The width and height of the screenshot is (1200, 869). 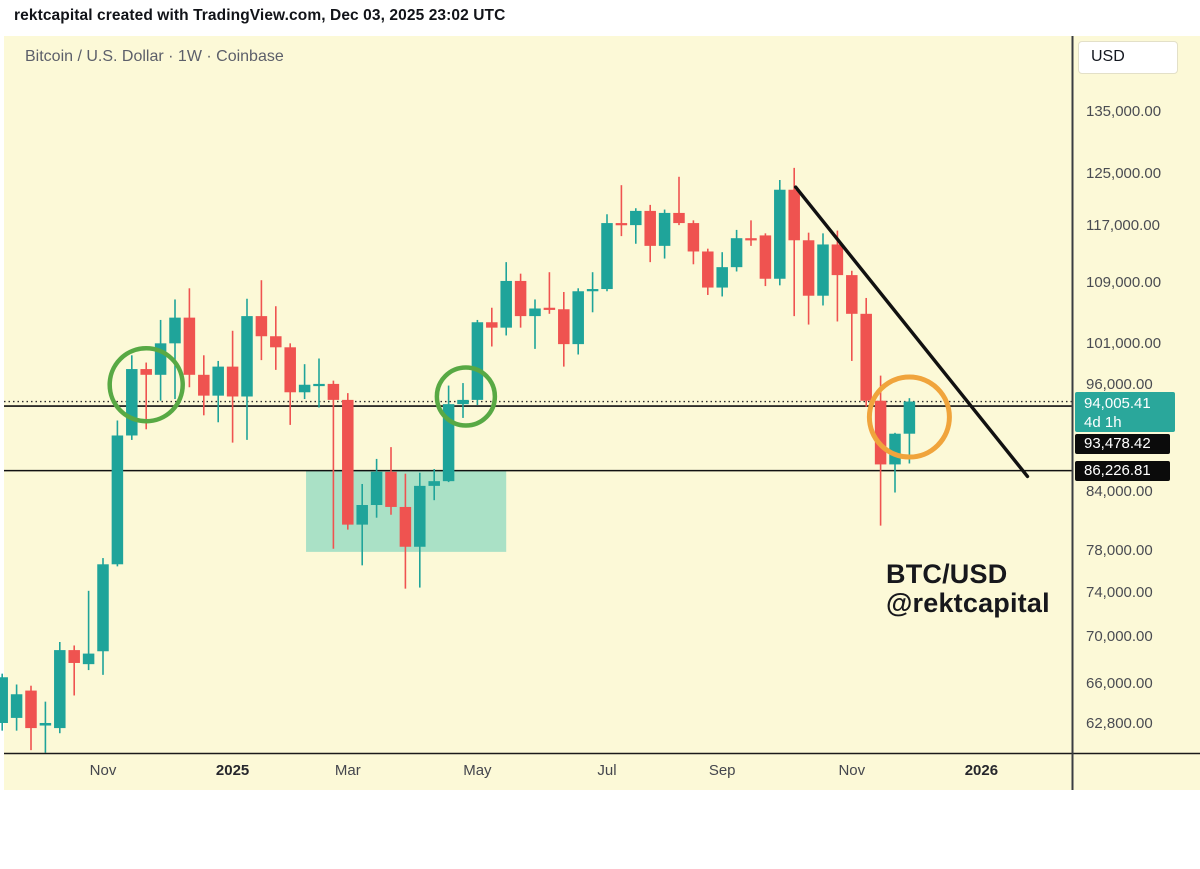 What do you see at coordinates (1119, 724) in the screenshot?
I see `price-axis-label: 62,800.00` at bounding box center [1119, 724].